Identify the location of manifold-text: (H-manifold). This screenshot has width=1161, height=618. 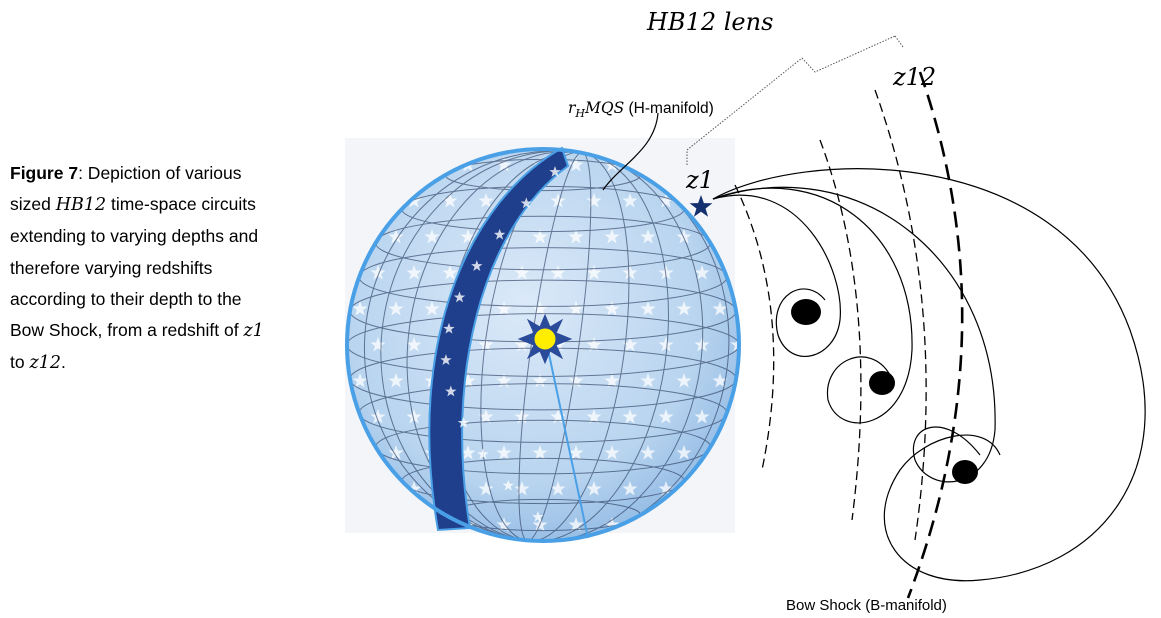
(669, 108).